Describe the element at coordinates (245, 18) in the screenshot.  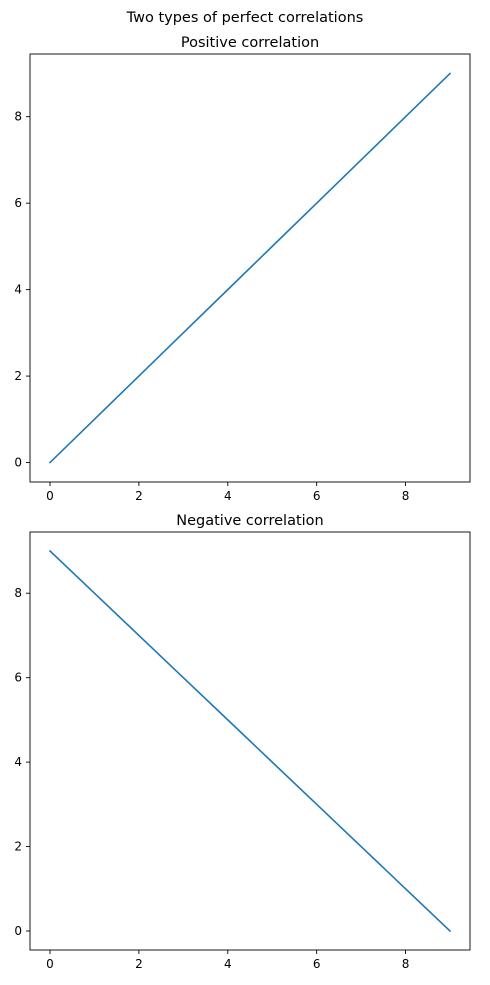
I see `figure-suptitle: Two types of perfect correlations` at that location.